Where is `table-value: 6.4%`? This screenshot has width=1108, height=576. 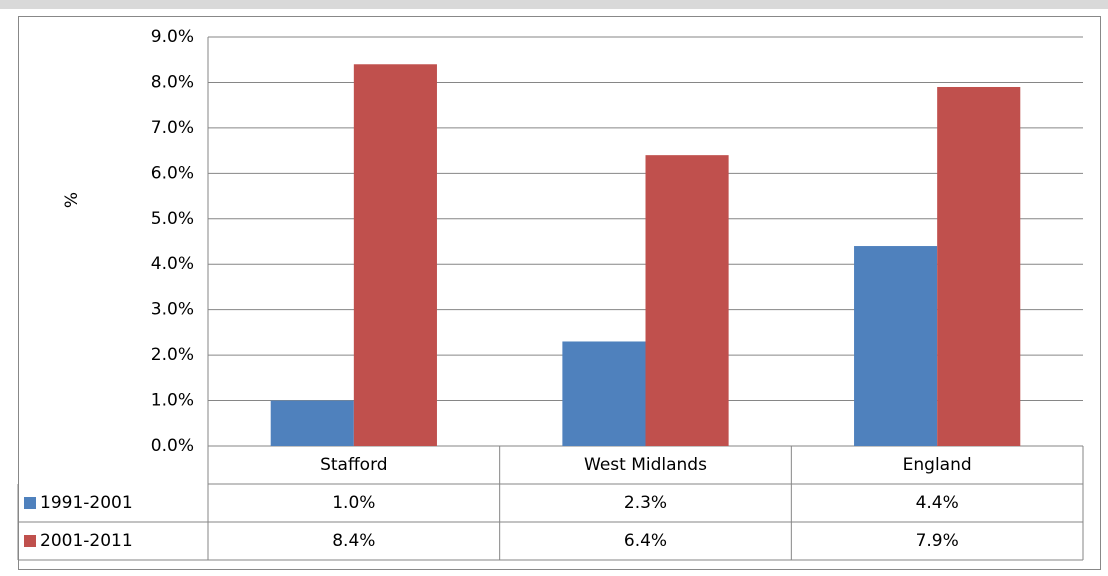
table-value: 6.4% is located at coordinates (645, 541).